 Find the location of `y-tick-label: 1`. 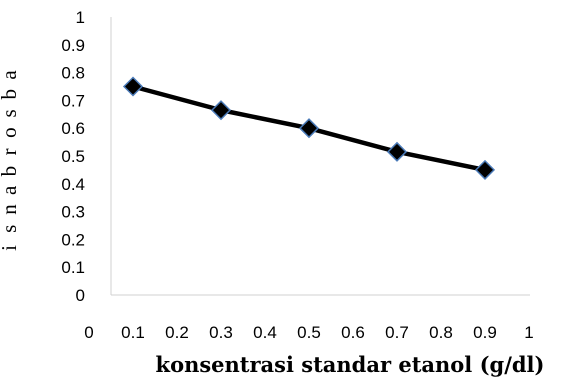

y-tick-label: 1 is located at coordinates (80, 17).